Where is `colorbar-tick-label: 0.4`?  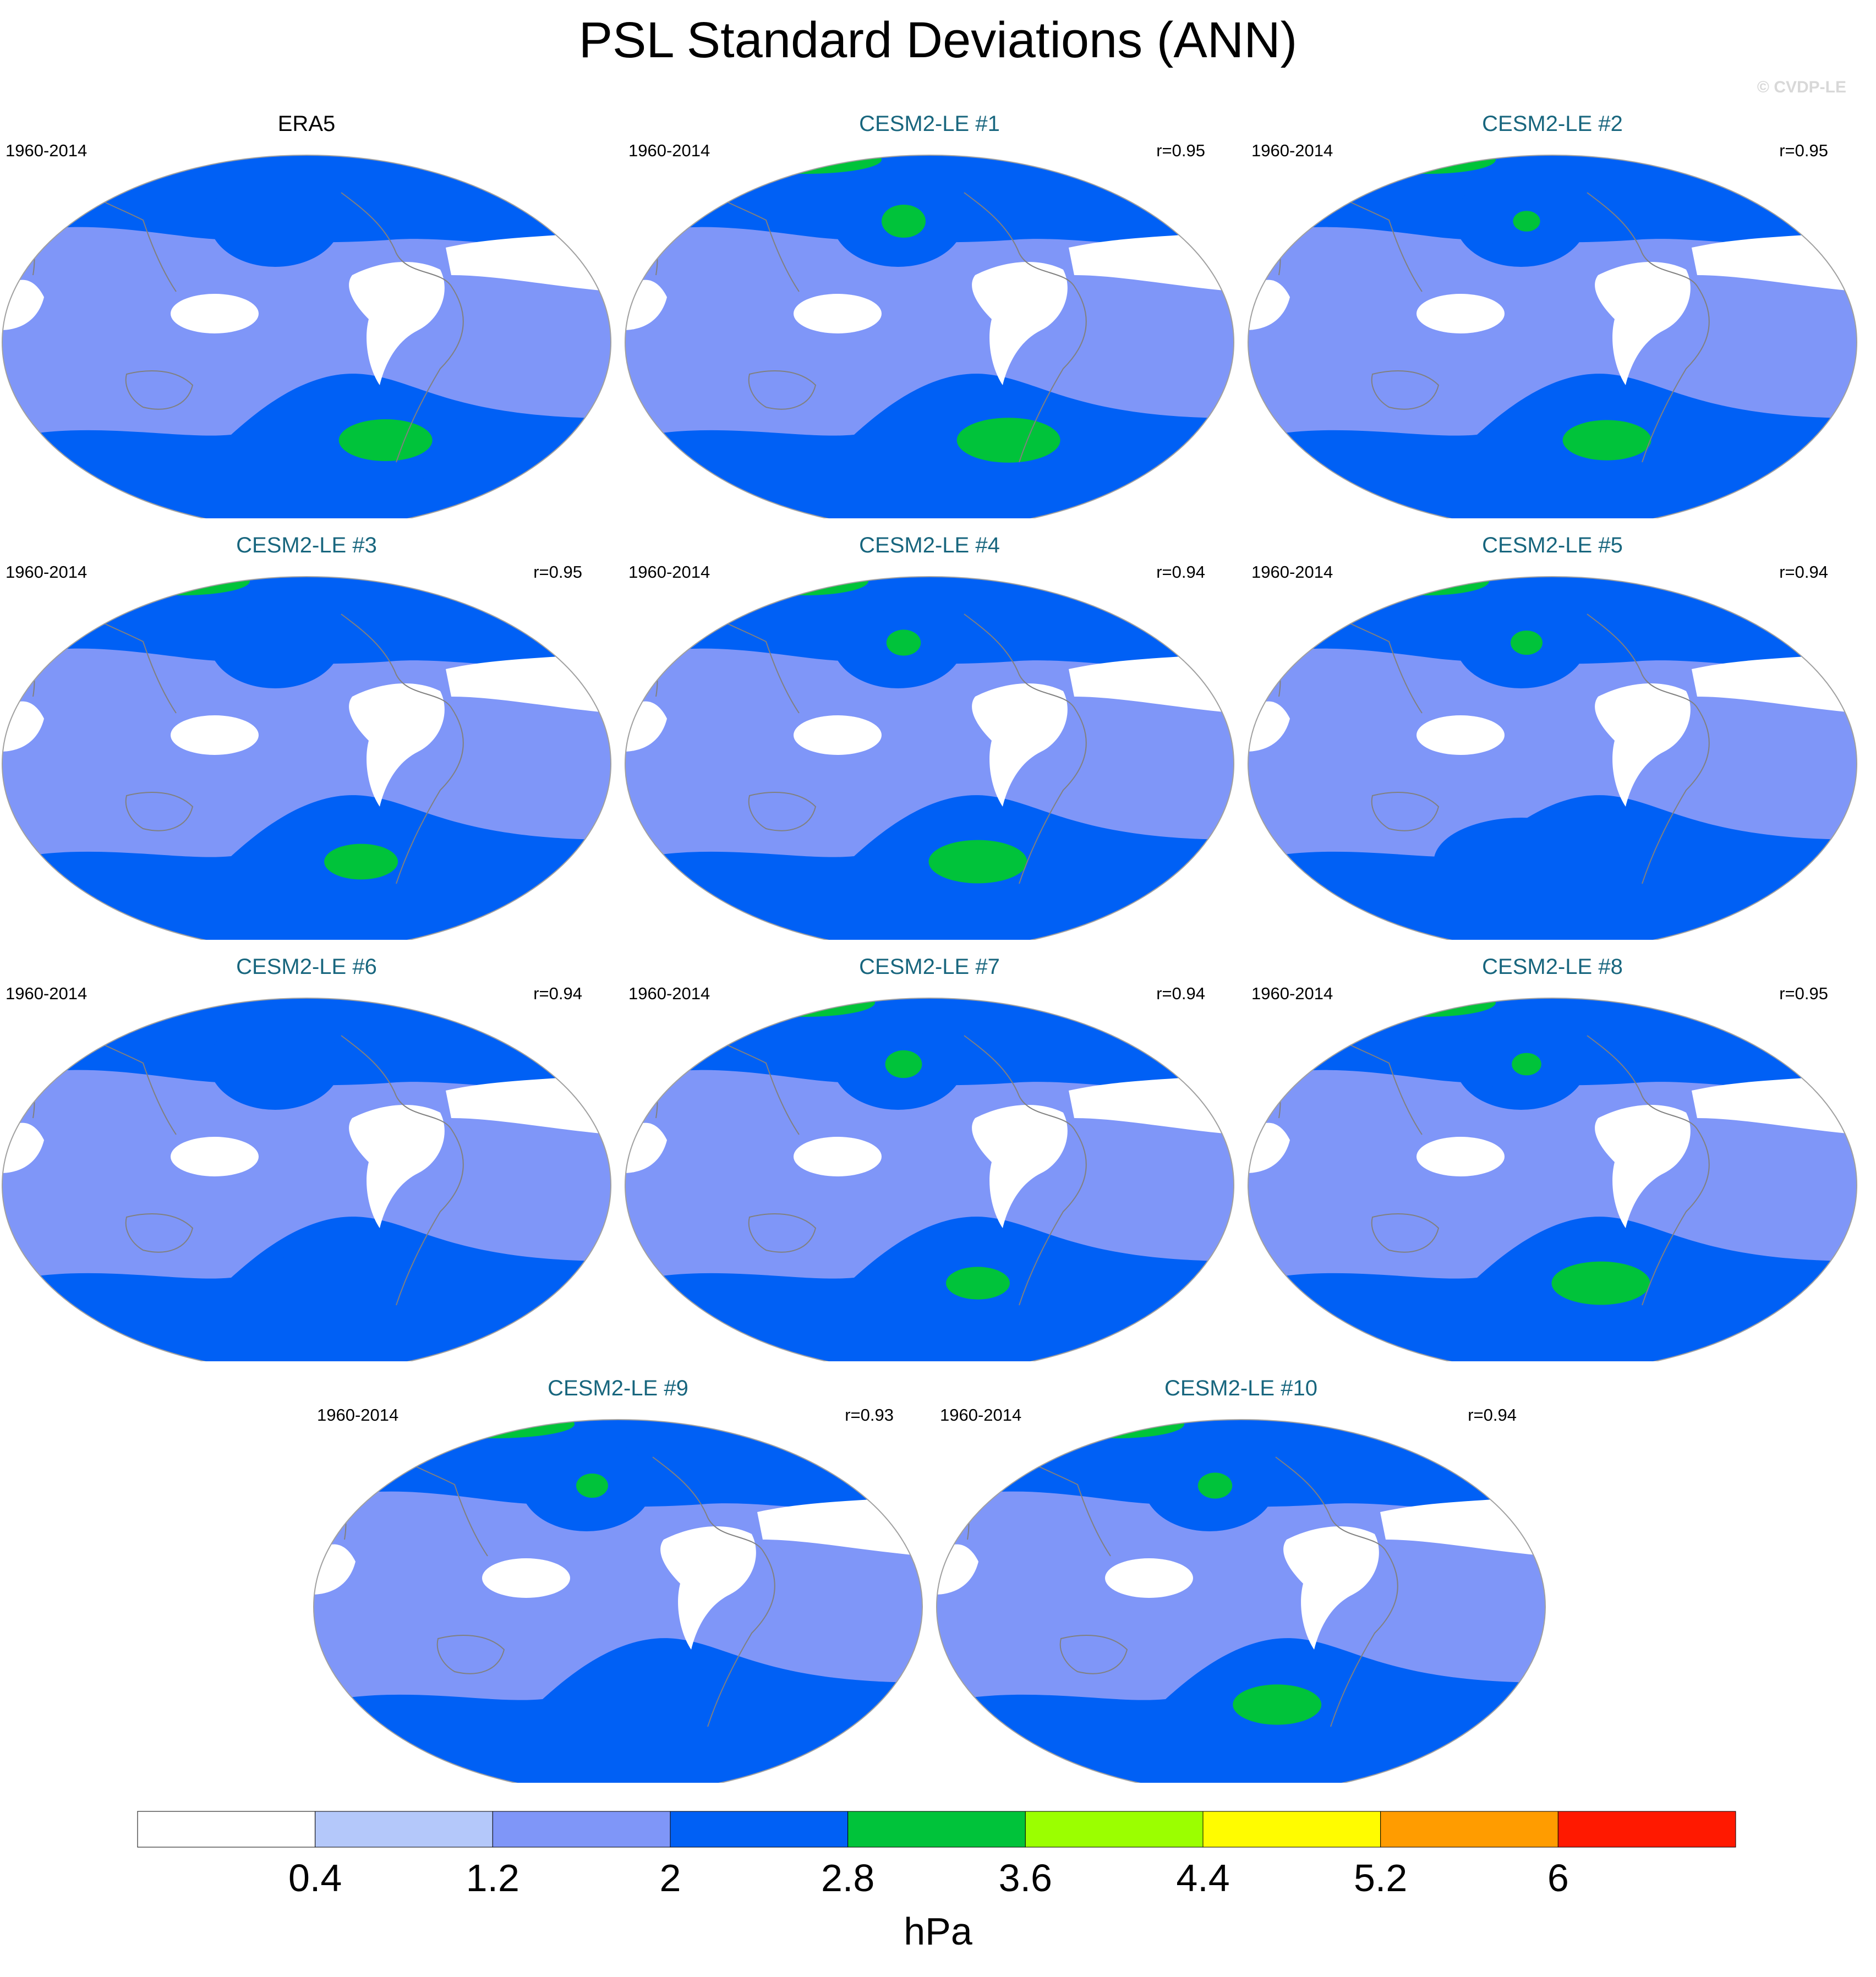 colorbar-tick-label: 0.4 is located at coordinates (315, 1877).